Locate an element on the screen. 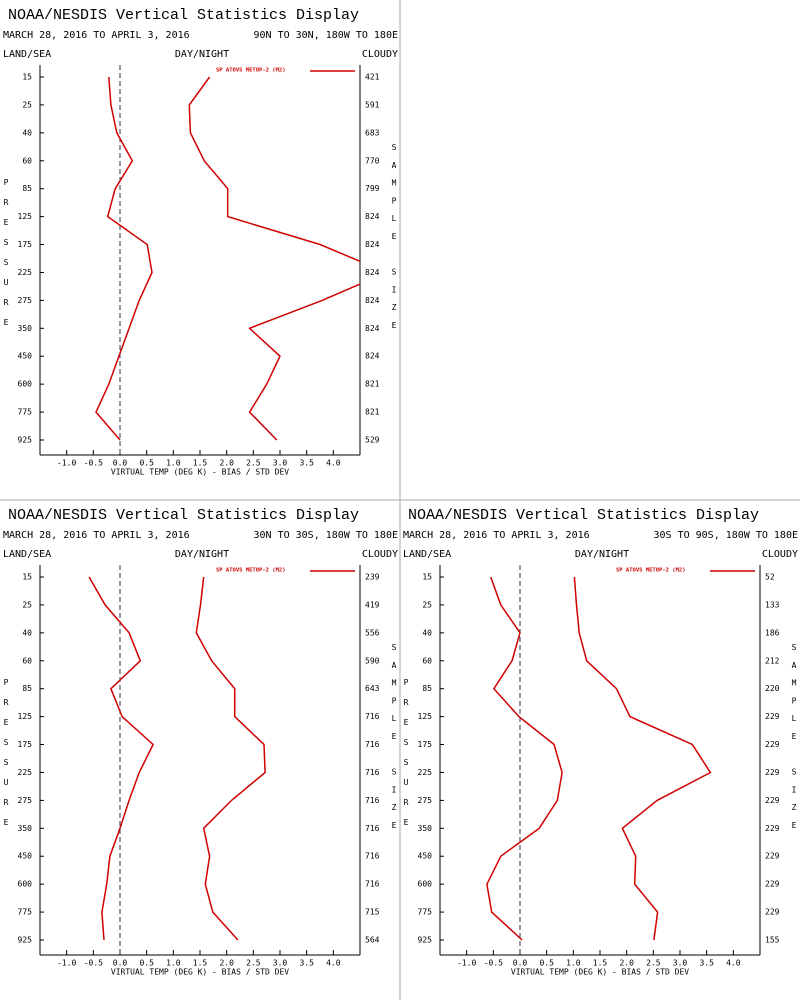 The image size is (800, 1000). sample-size: 799 is located at coordinates (372, 188).